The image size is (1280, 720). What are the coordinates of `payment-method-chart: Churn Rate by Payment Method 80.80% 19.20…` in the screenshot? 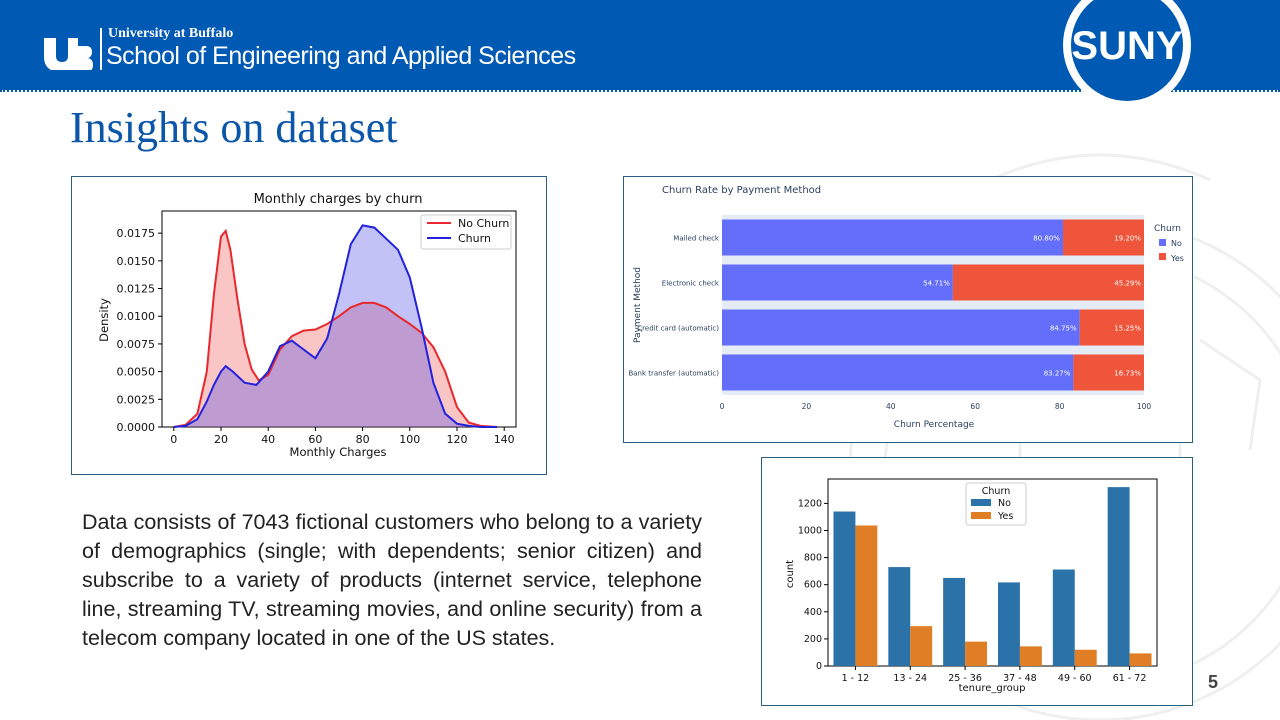 It's located at (906, 307).